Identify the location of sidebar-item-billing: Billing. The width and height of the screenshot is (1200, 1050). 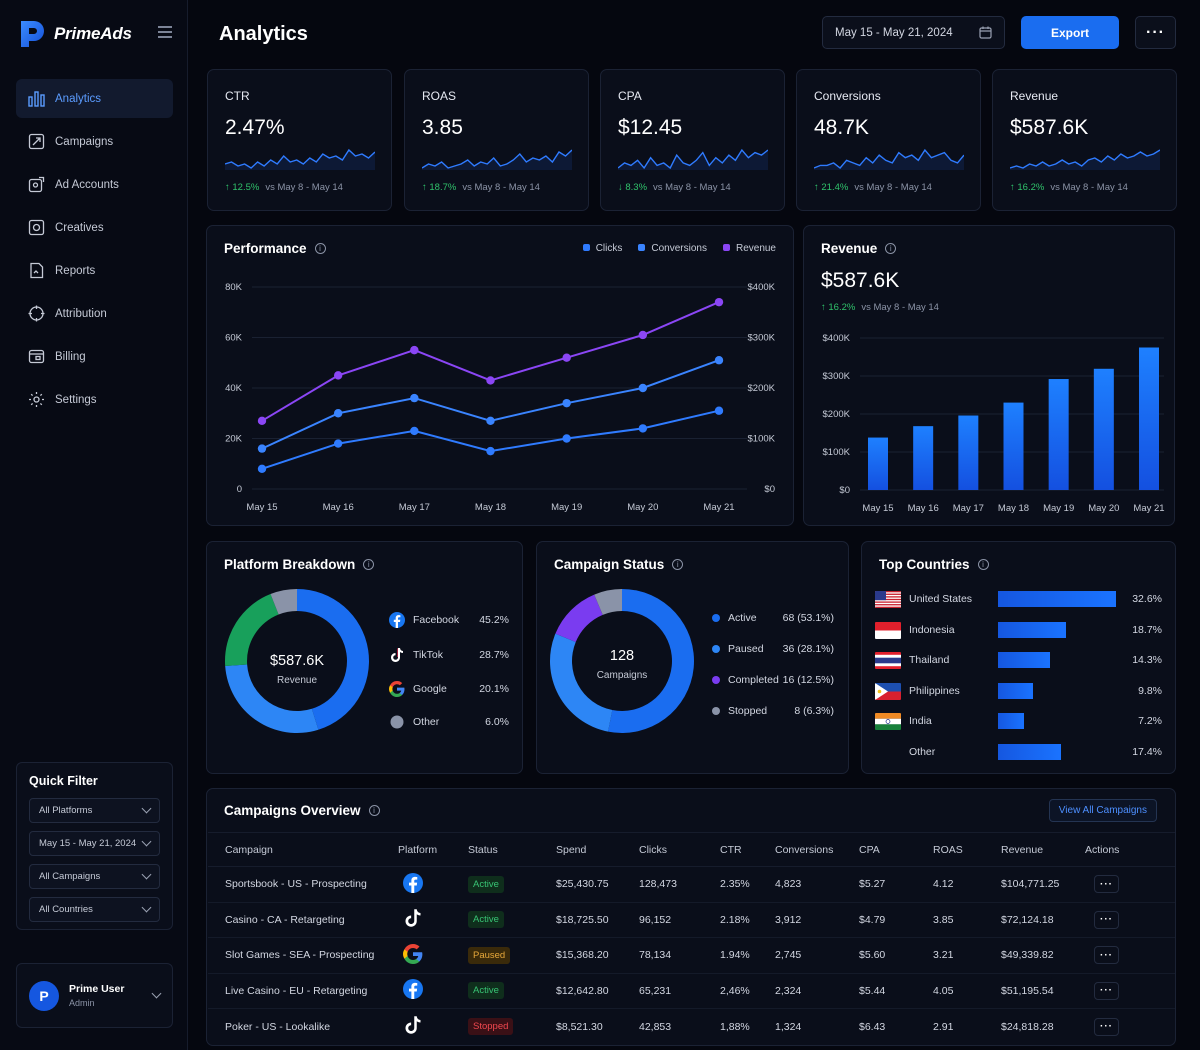
(94, 356).